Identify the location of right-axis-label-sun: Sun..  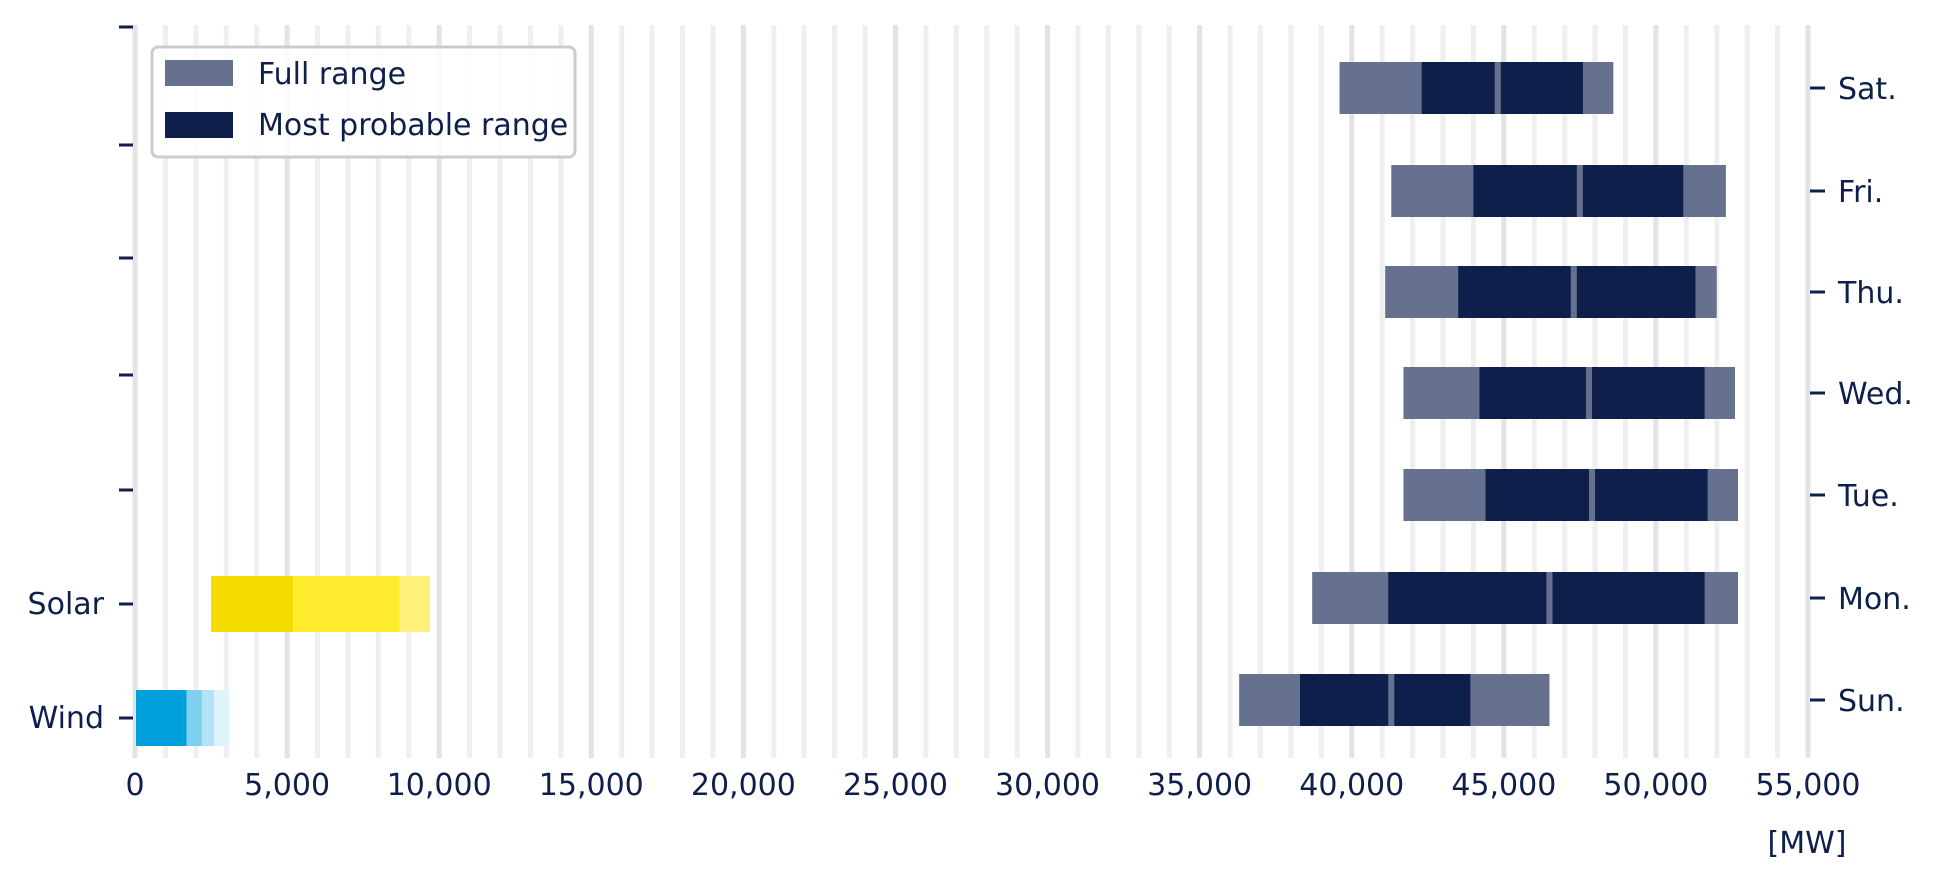
(1871, 701).